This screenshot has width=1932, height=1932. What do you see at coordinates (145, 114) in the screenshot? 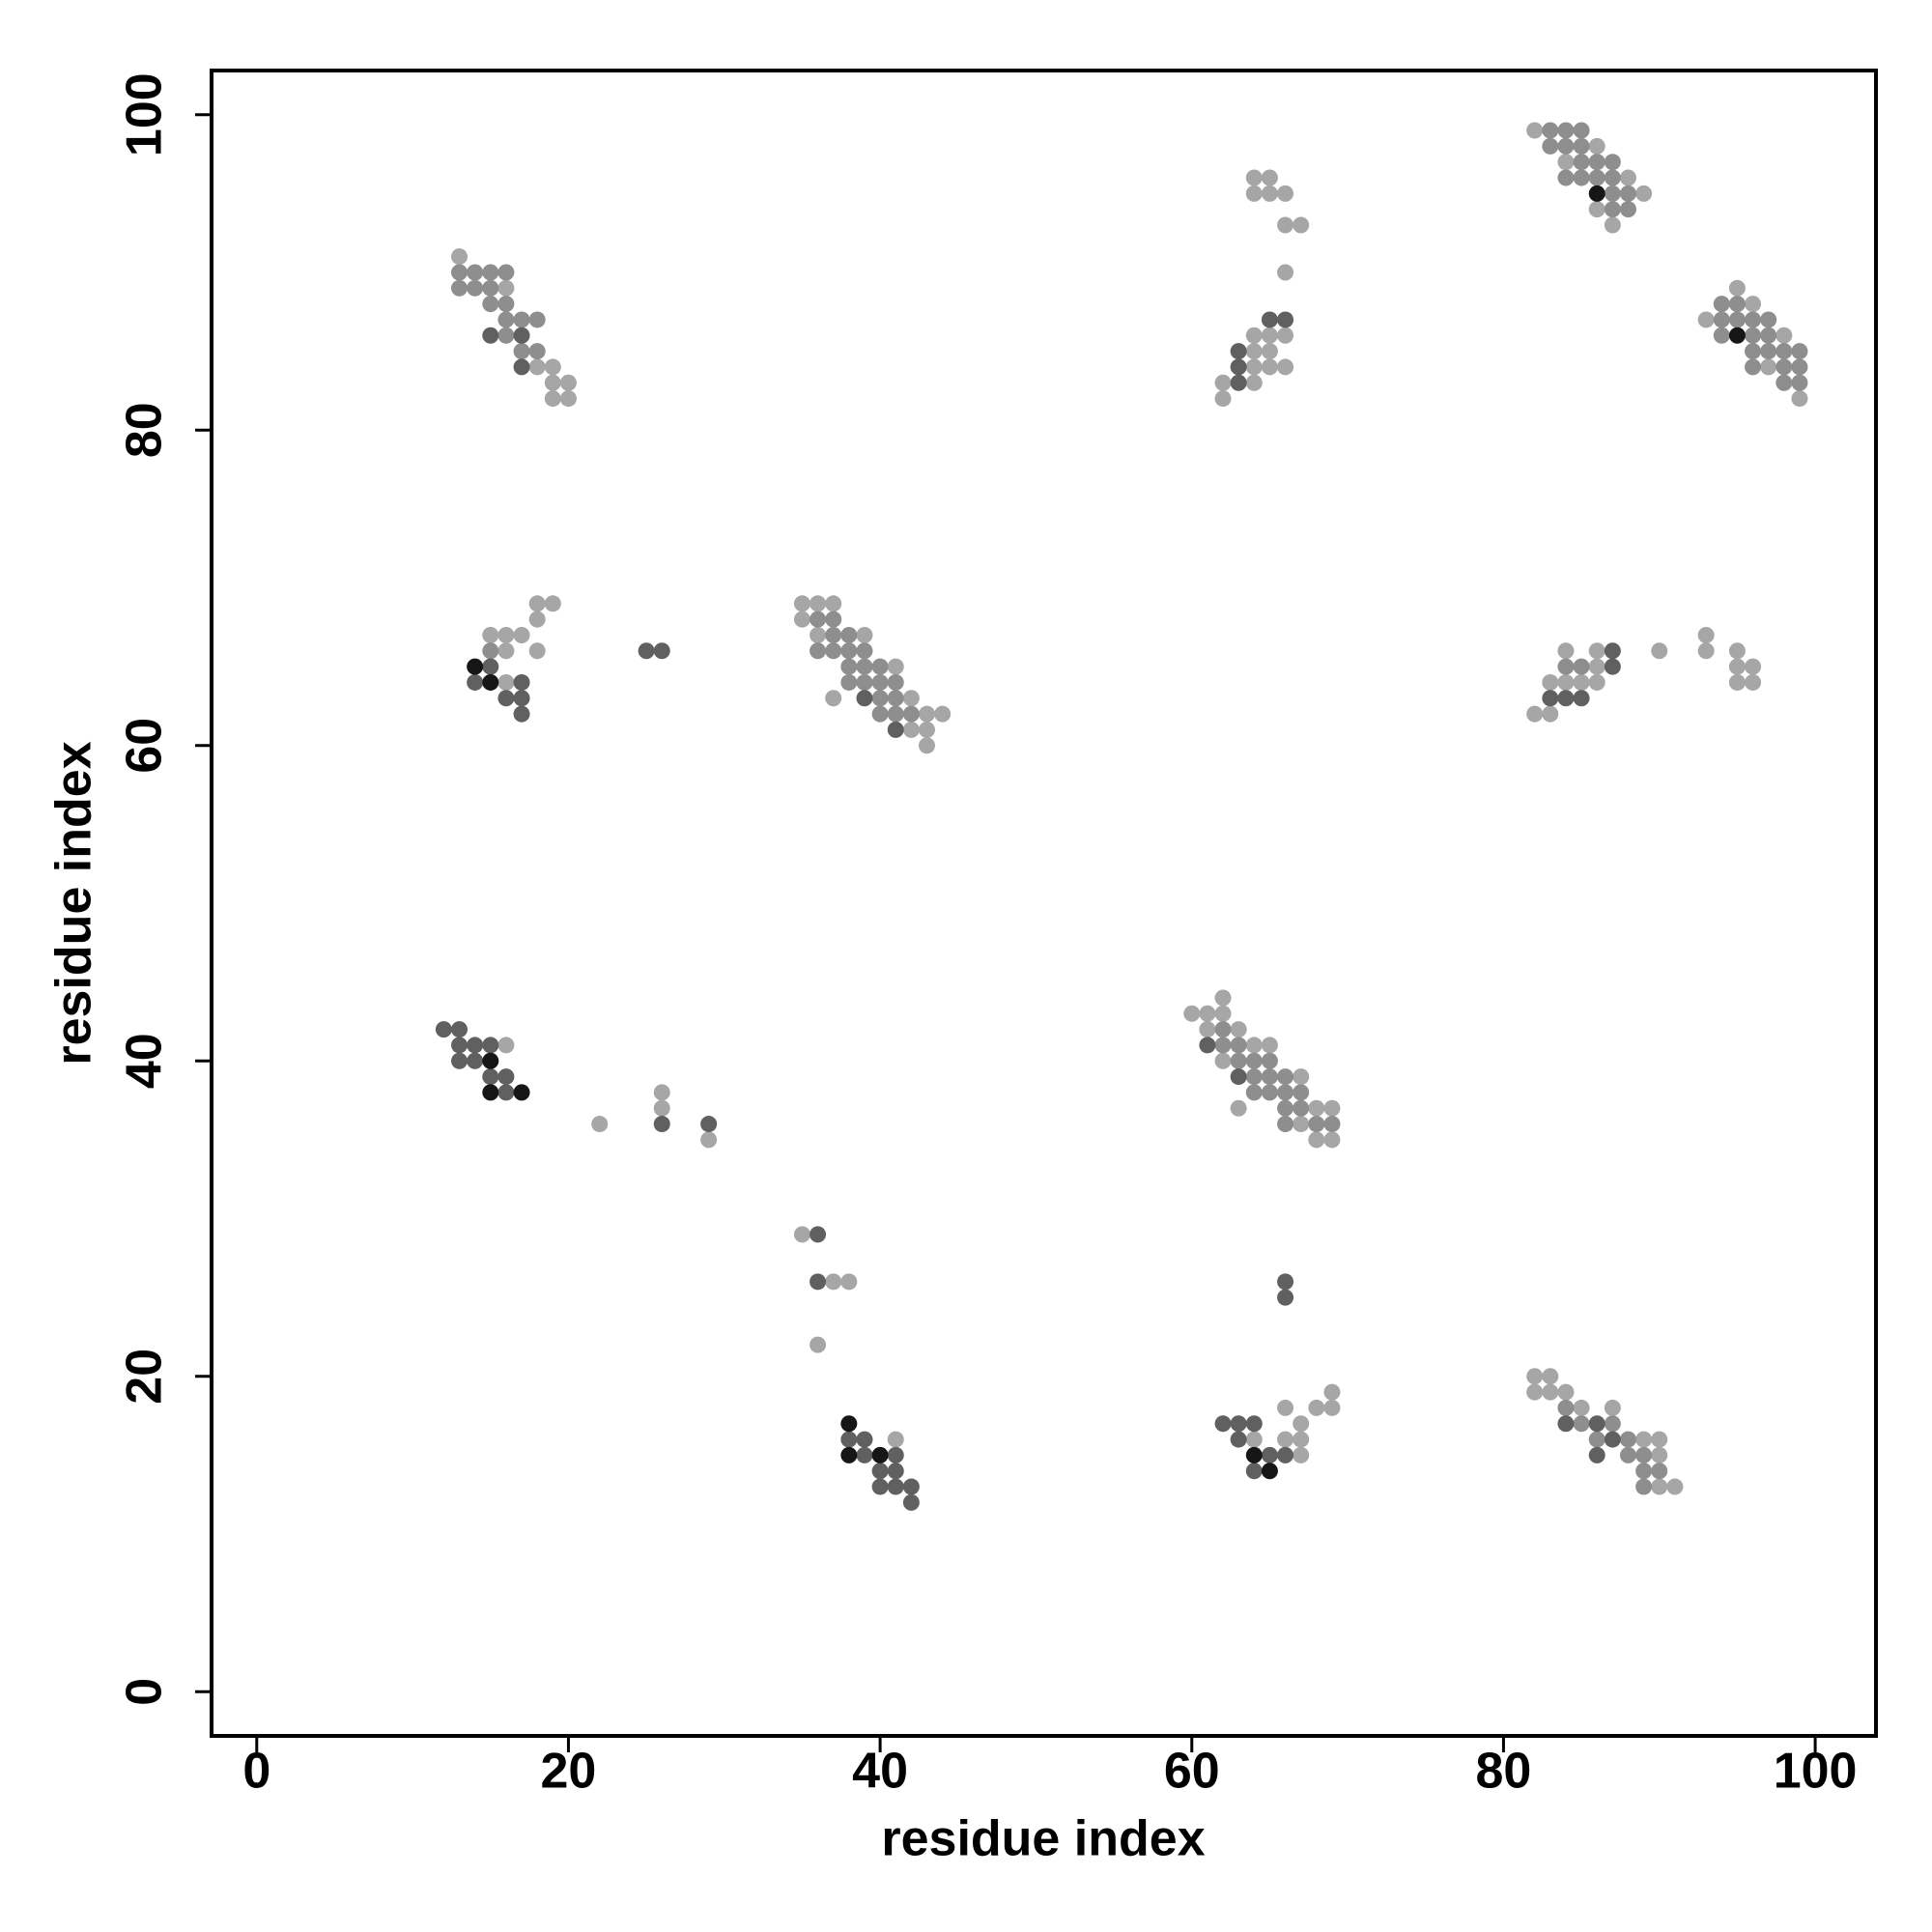
I see `y-tick-label: 100` at bounding box center [145, 114].